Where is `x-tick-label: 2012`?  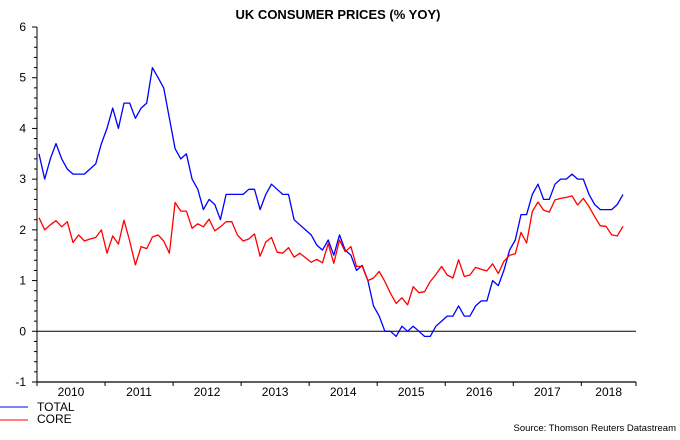
x-tick-label: 2012 is located at coordinates (207, 392).